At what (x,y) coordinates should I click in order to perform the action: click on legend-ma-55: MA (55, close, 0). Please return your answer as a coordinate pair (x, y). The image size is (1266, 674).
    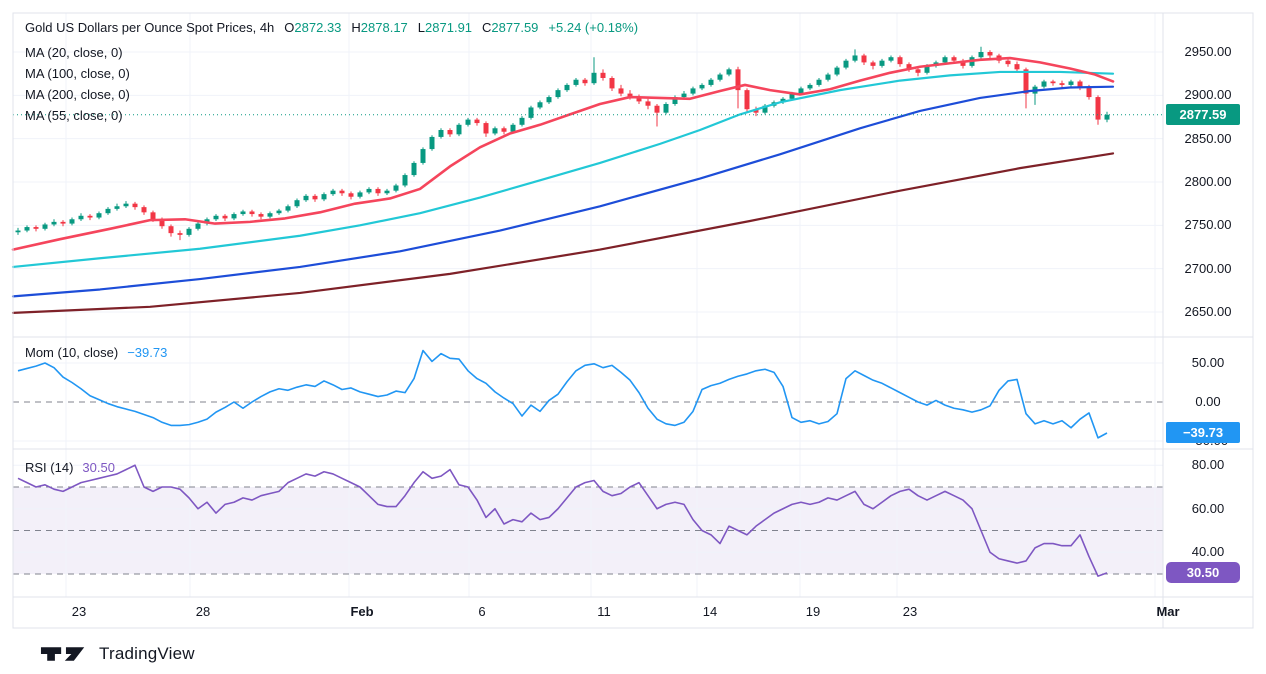
    Looking at the image, I should click on (74, 115).